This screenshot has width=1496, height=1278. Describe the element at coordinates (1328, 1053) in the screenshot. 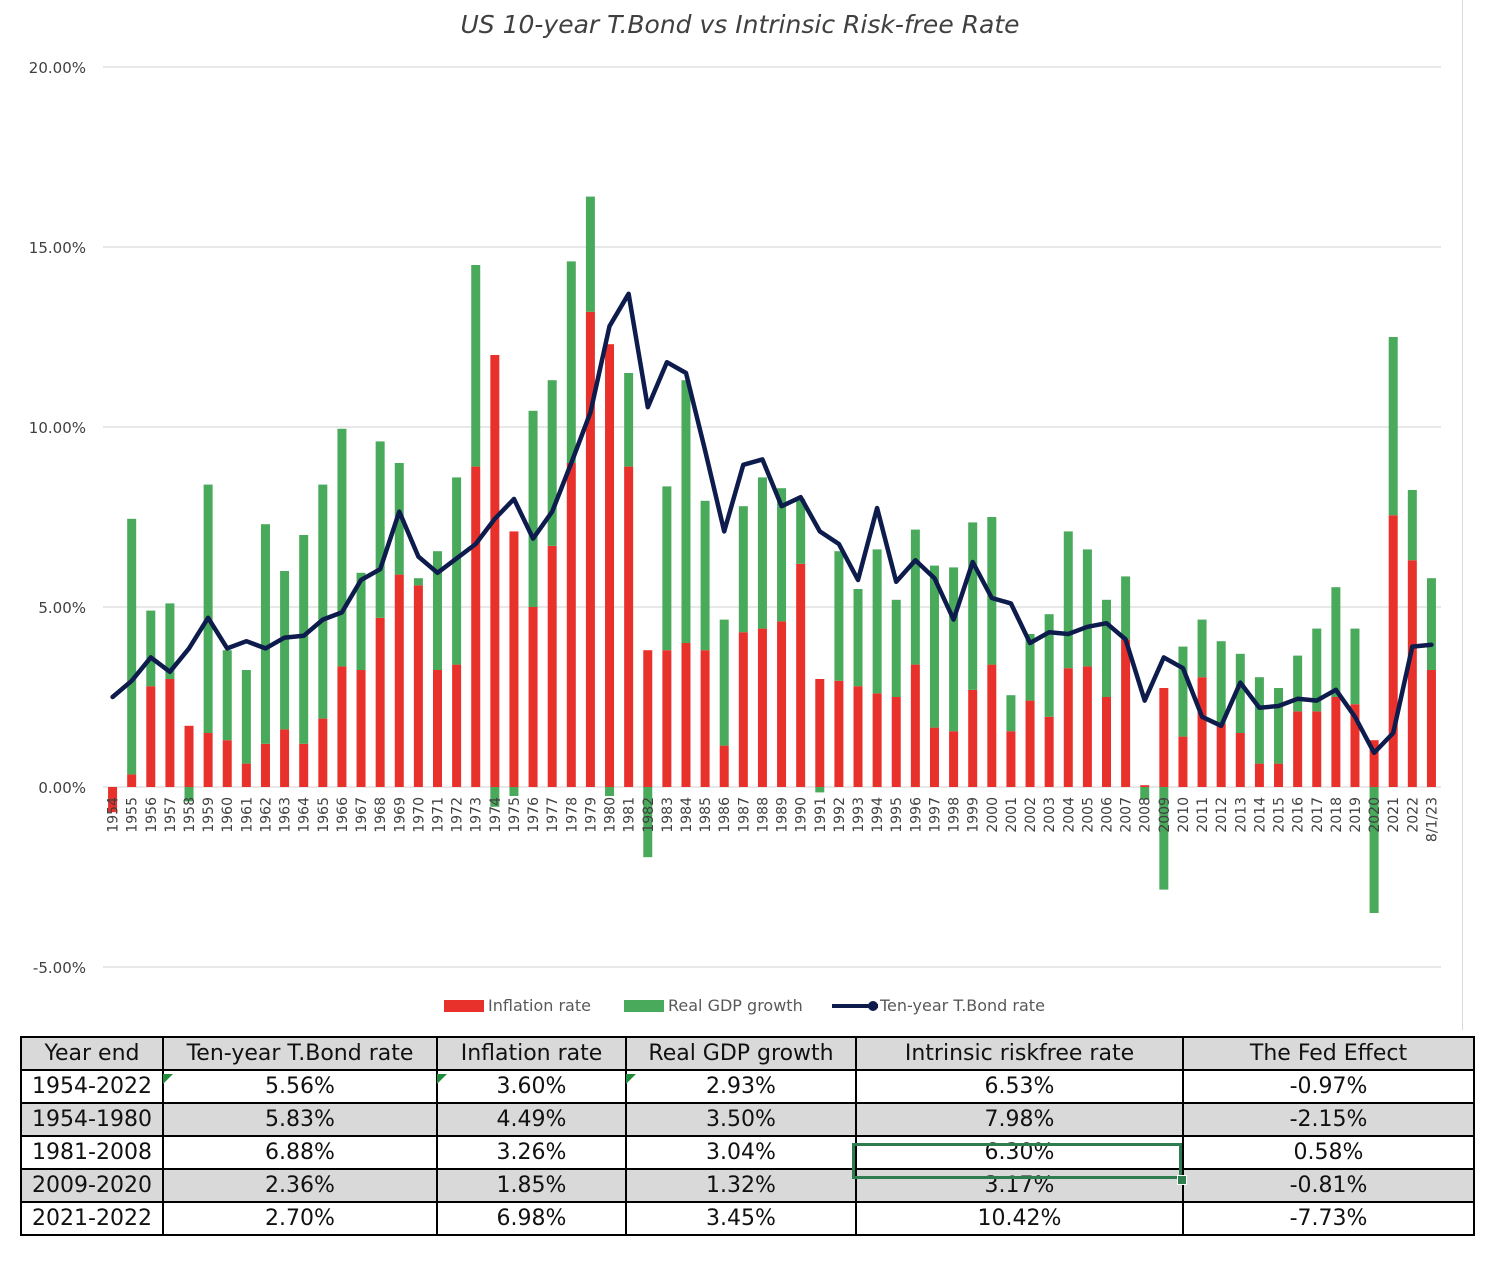

I see `header-fed-effect: The Fed Effect` at that location.